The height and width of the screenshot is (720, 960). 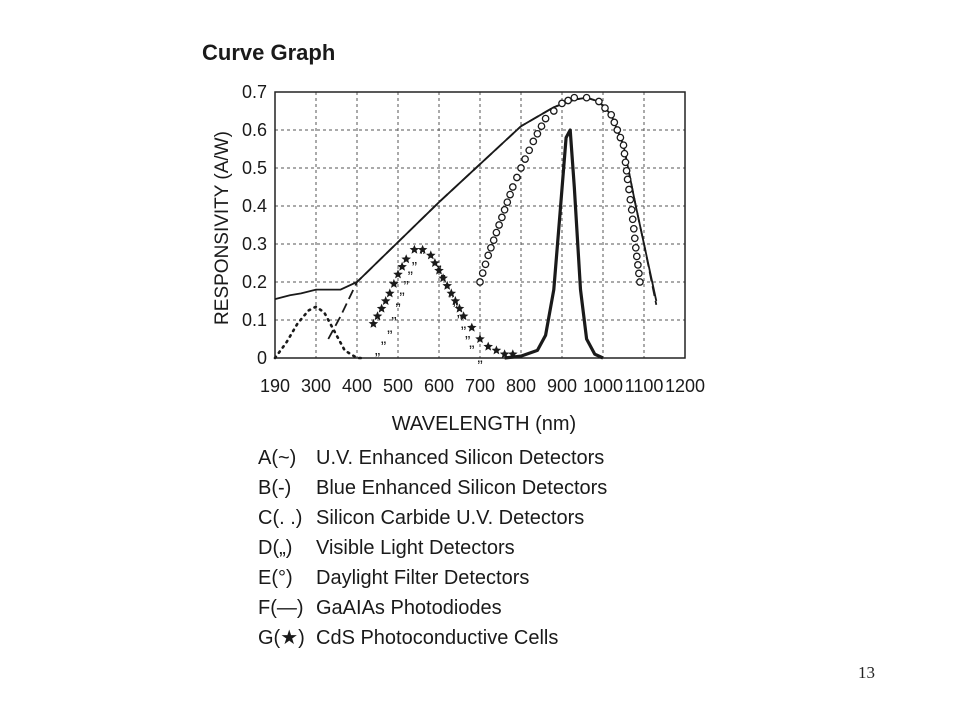 What do you see at coordinates (254, 320) in the screenshot?
I see `y-tick-label: 0.1` at bounding box center [254, 320].